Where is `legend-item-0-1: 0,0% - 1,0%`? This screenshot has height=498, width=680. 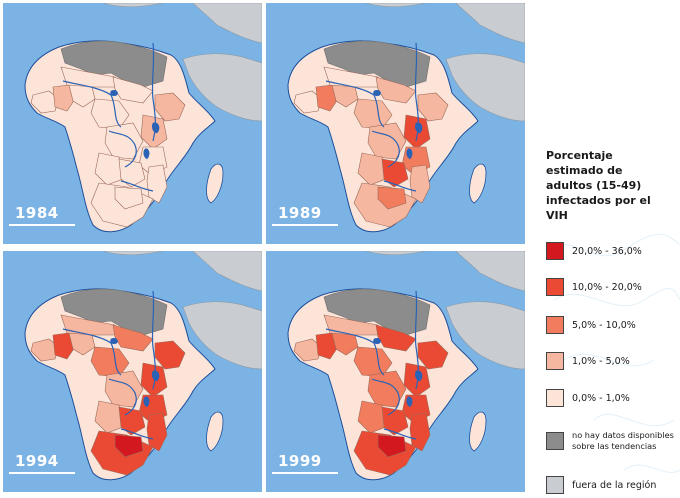
legend-item-0-1: 0,0% - 1,0% is located at coordinates (588, 398).